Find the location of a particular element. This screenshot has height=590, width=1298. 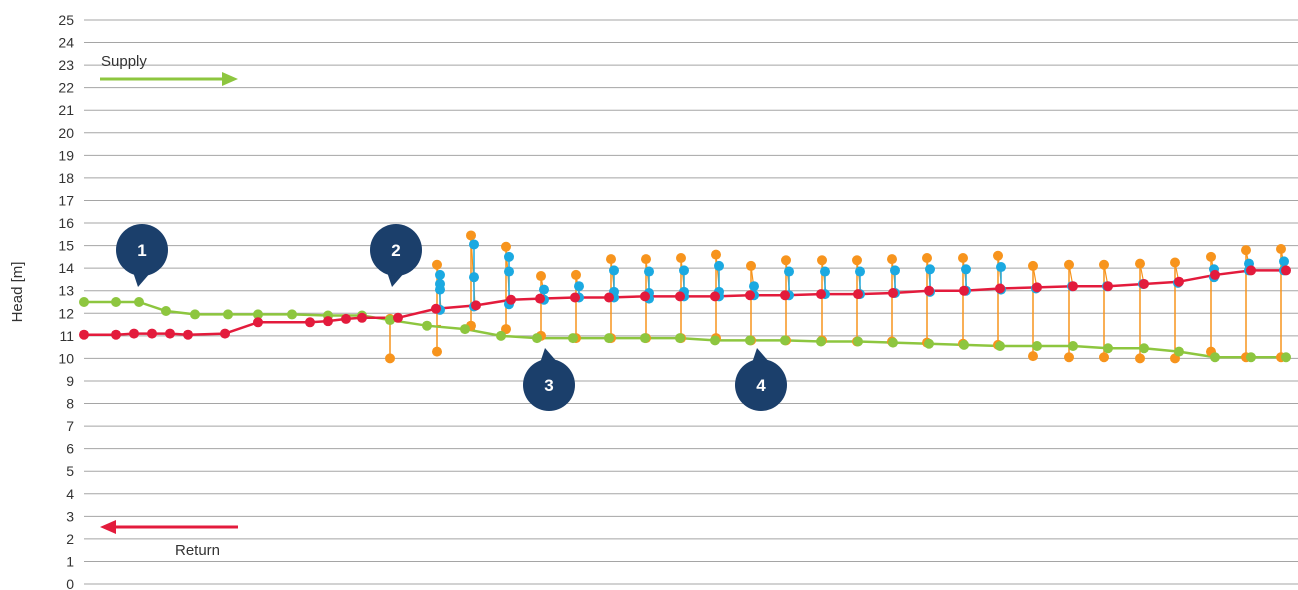

callout-number: 3 is located at coordinates (548, 385).